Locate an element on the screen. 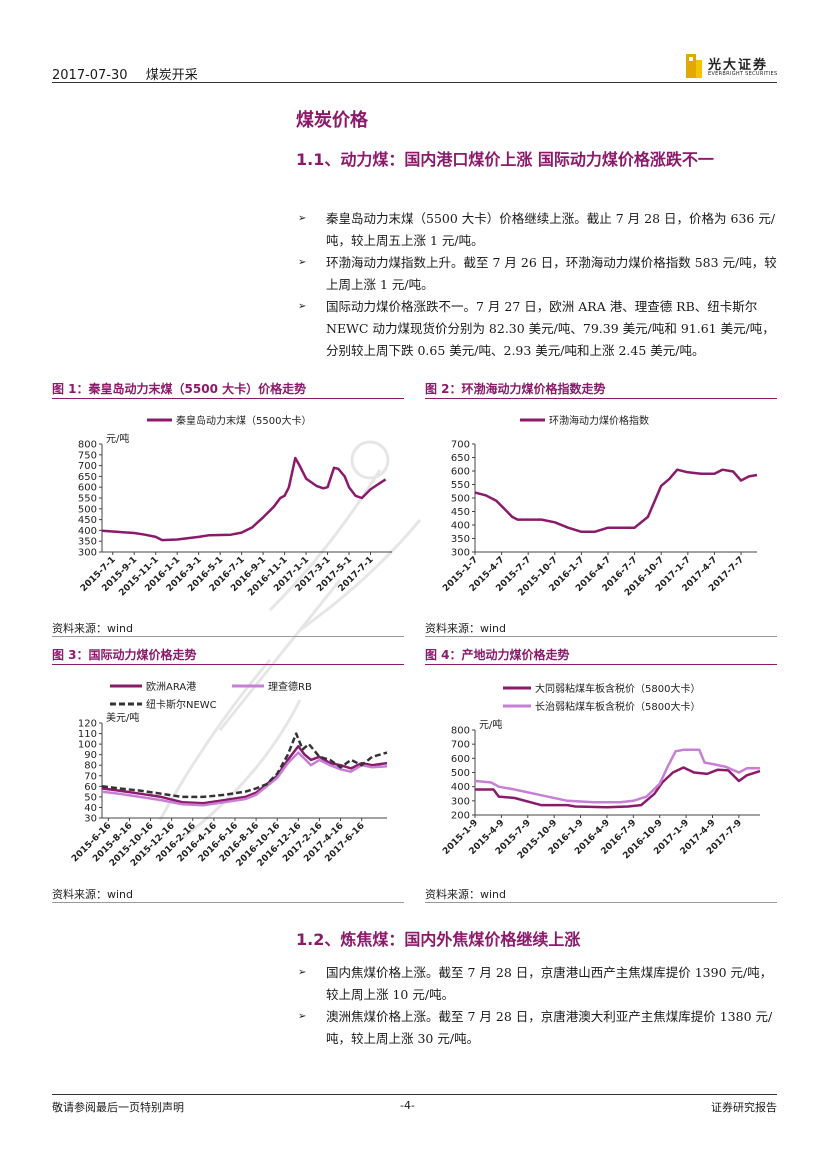 Image resolution: width=827 pixels, height=1169 pixels. footer-report-type: 证券研究报告 is located at coordinates (744, 1107).